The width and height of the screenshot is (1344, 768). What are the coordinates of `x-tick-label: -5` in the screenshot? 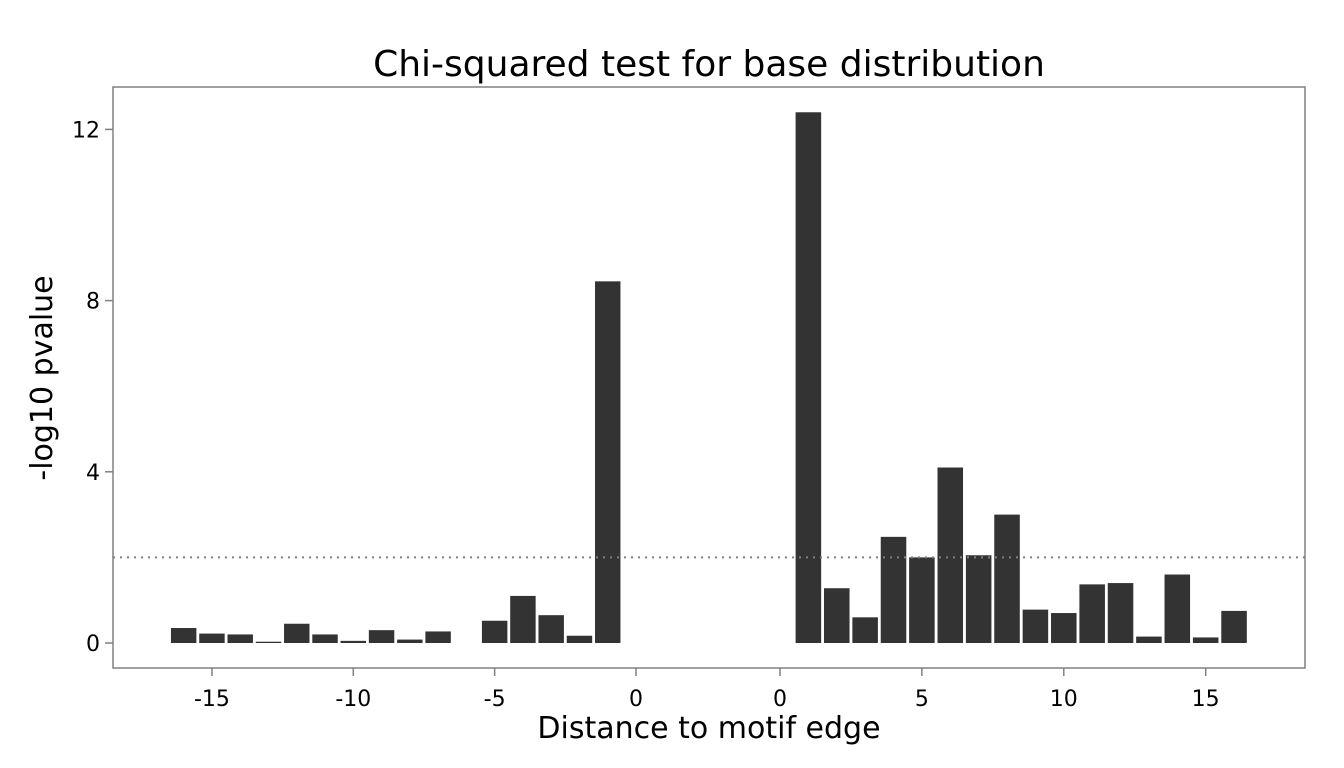 It's located at (495, 699).